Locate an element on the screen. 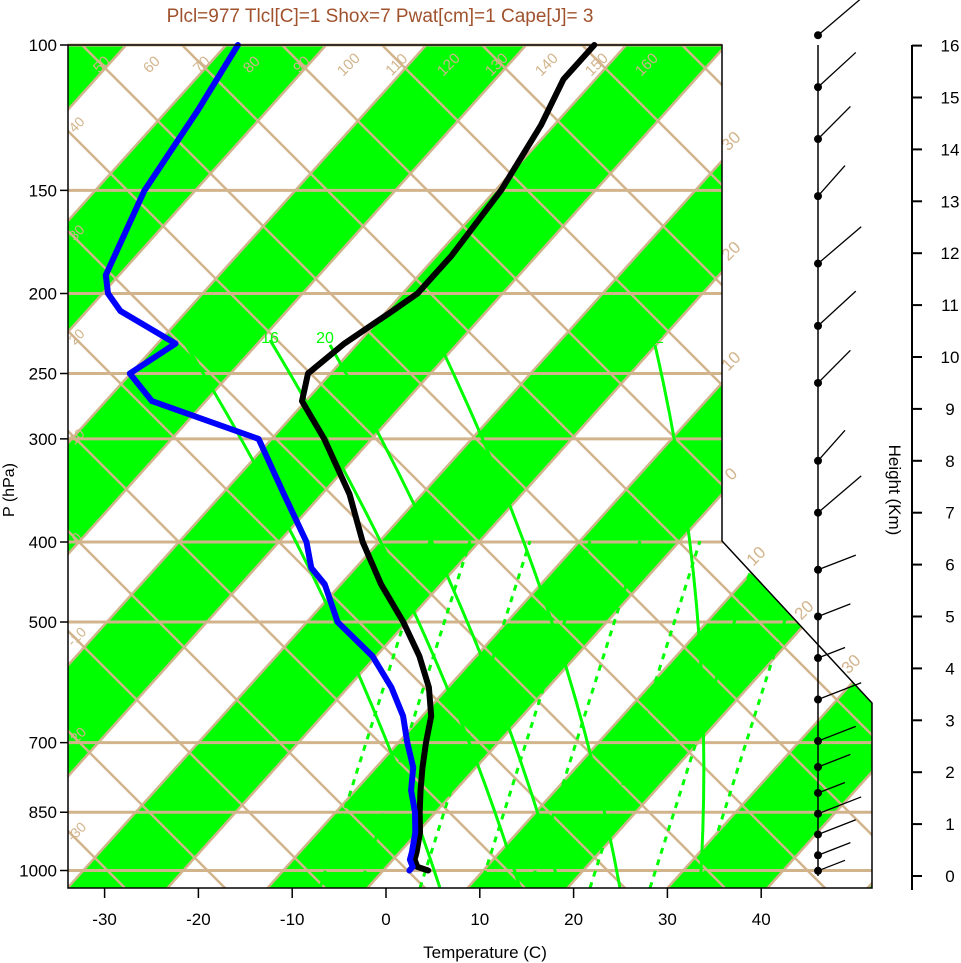 This screenshot has width=961, height=963. y-tick-label: 150 is located at coordinates (43, 190).